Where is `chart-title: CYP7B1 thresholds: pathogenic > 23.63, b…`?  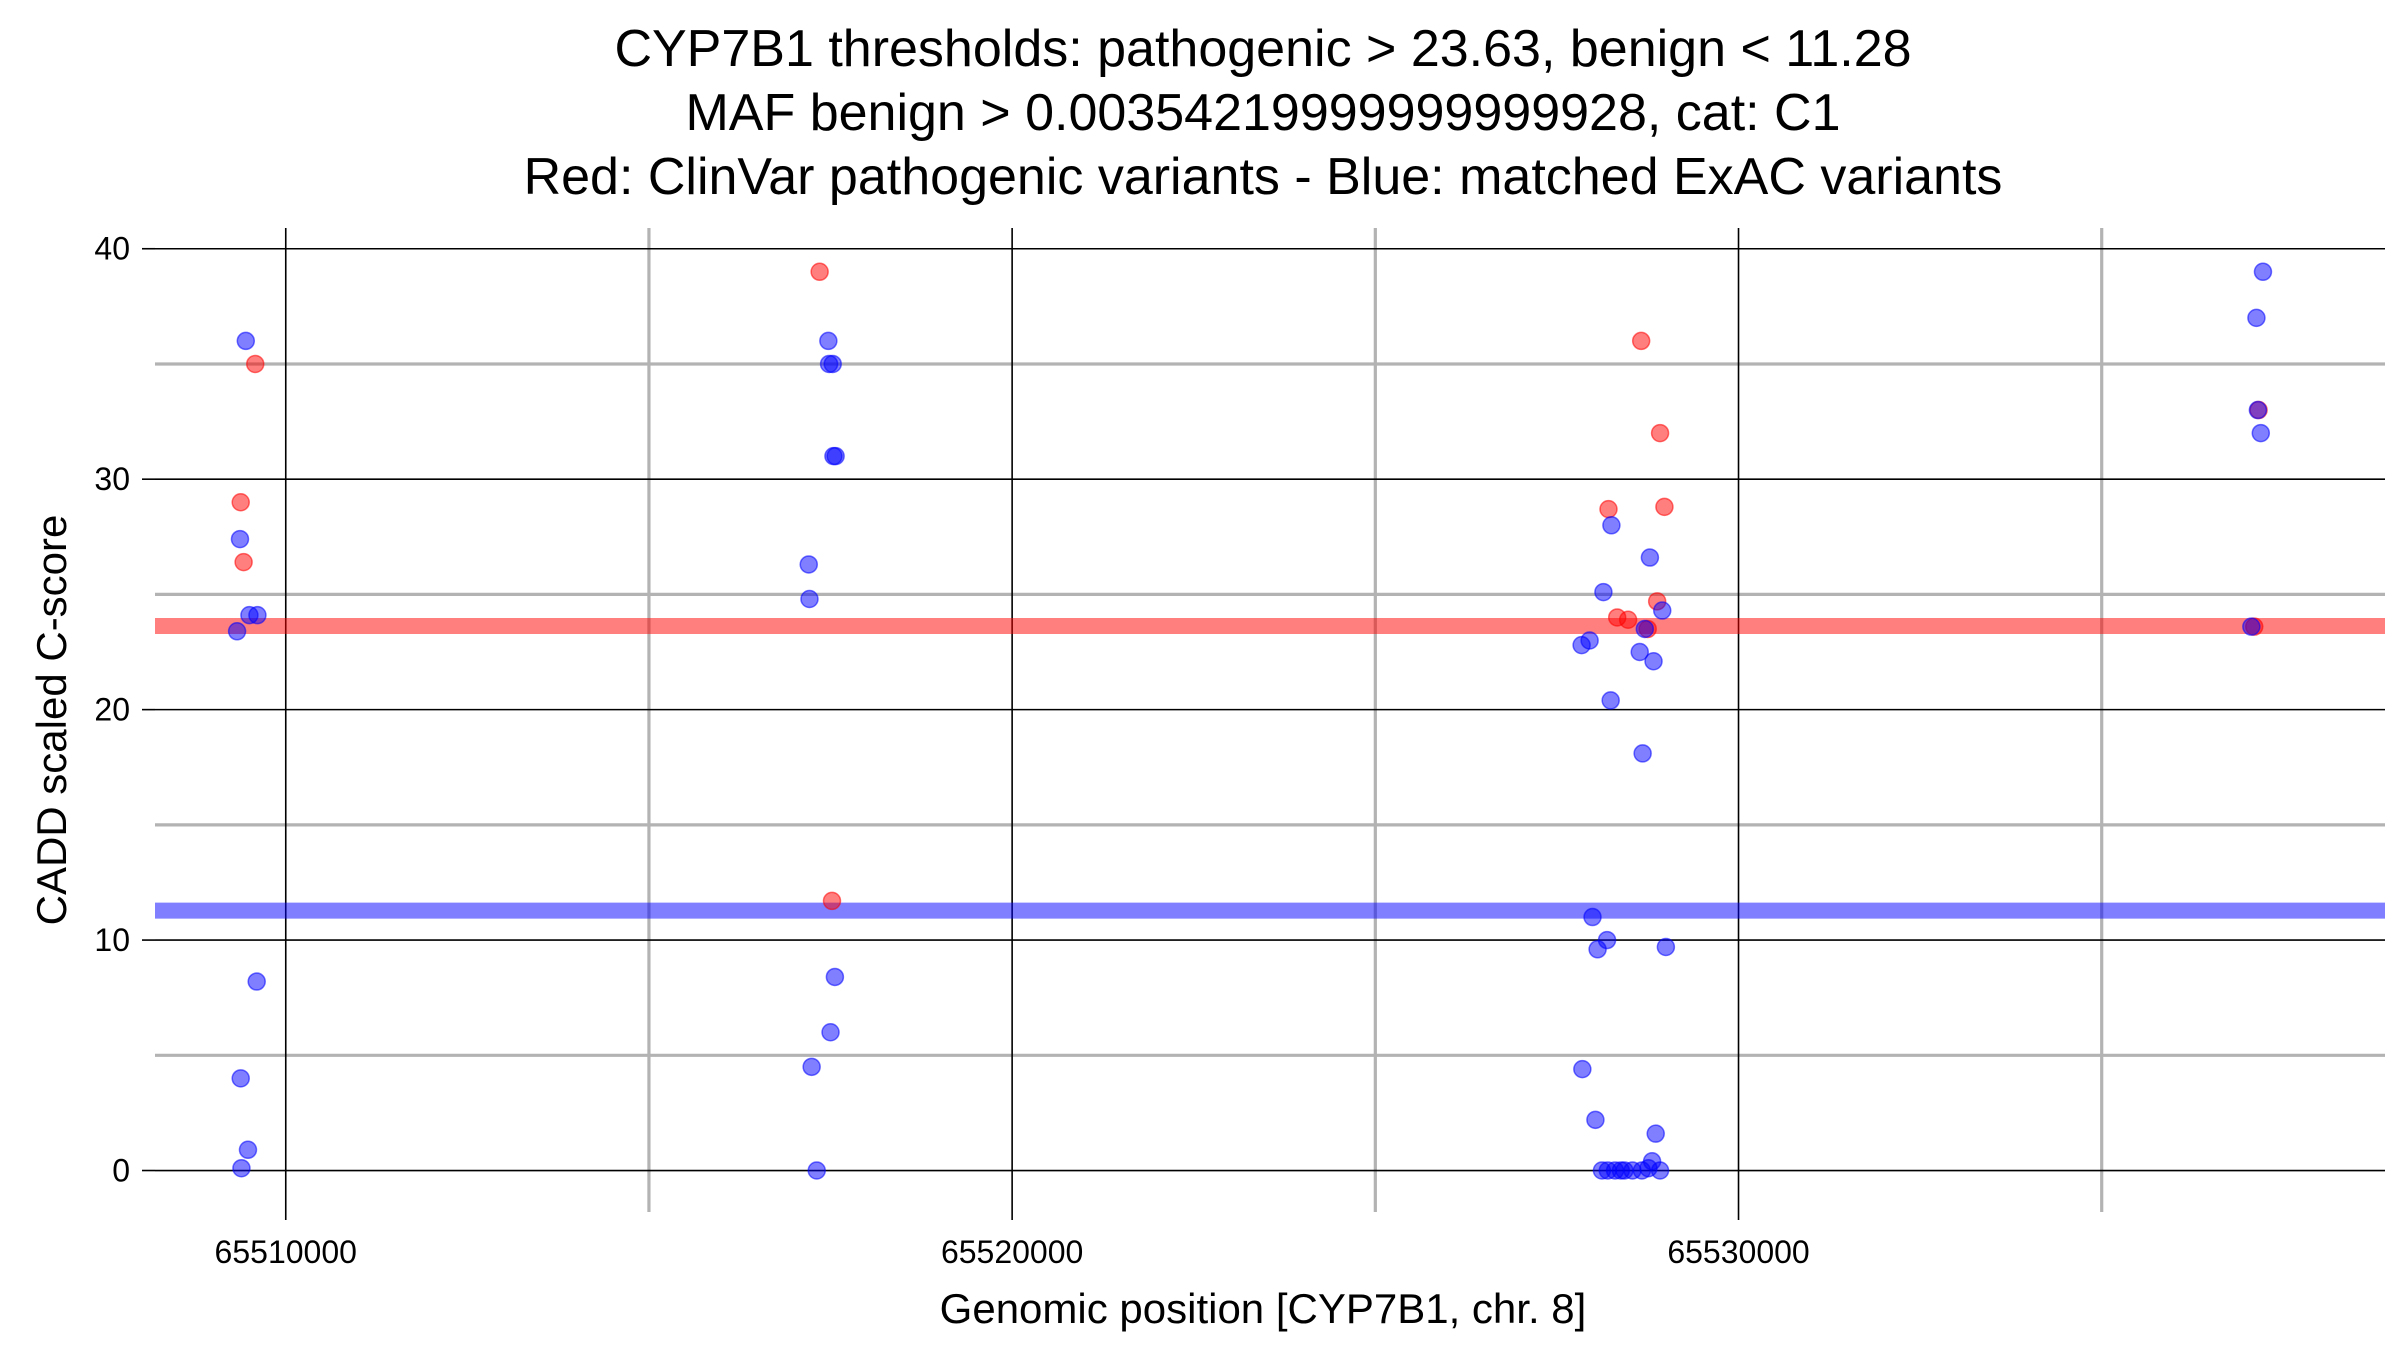
chart-title: CYP7B1 thresholds: pathogenic > 23.63, b… is located at coordinates (1263, 113).